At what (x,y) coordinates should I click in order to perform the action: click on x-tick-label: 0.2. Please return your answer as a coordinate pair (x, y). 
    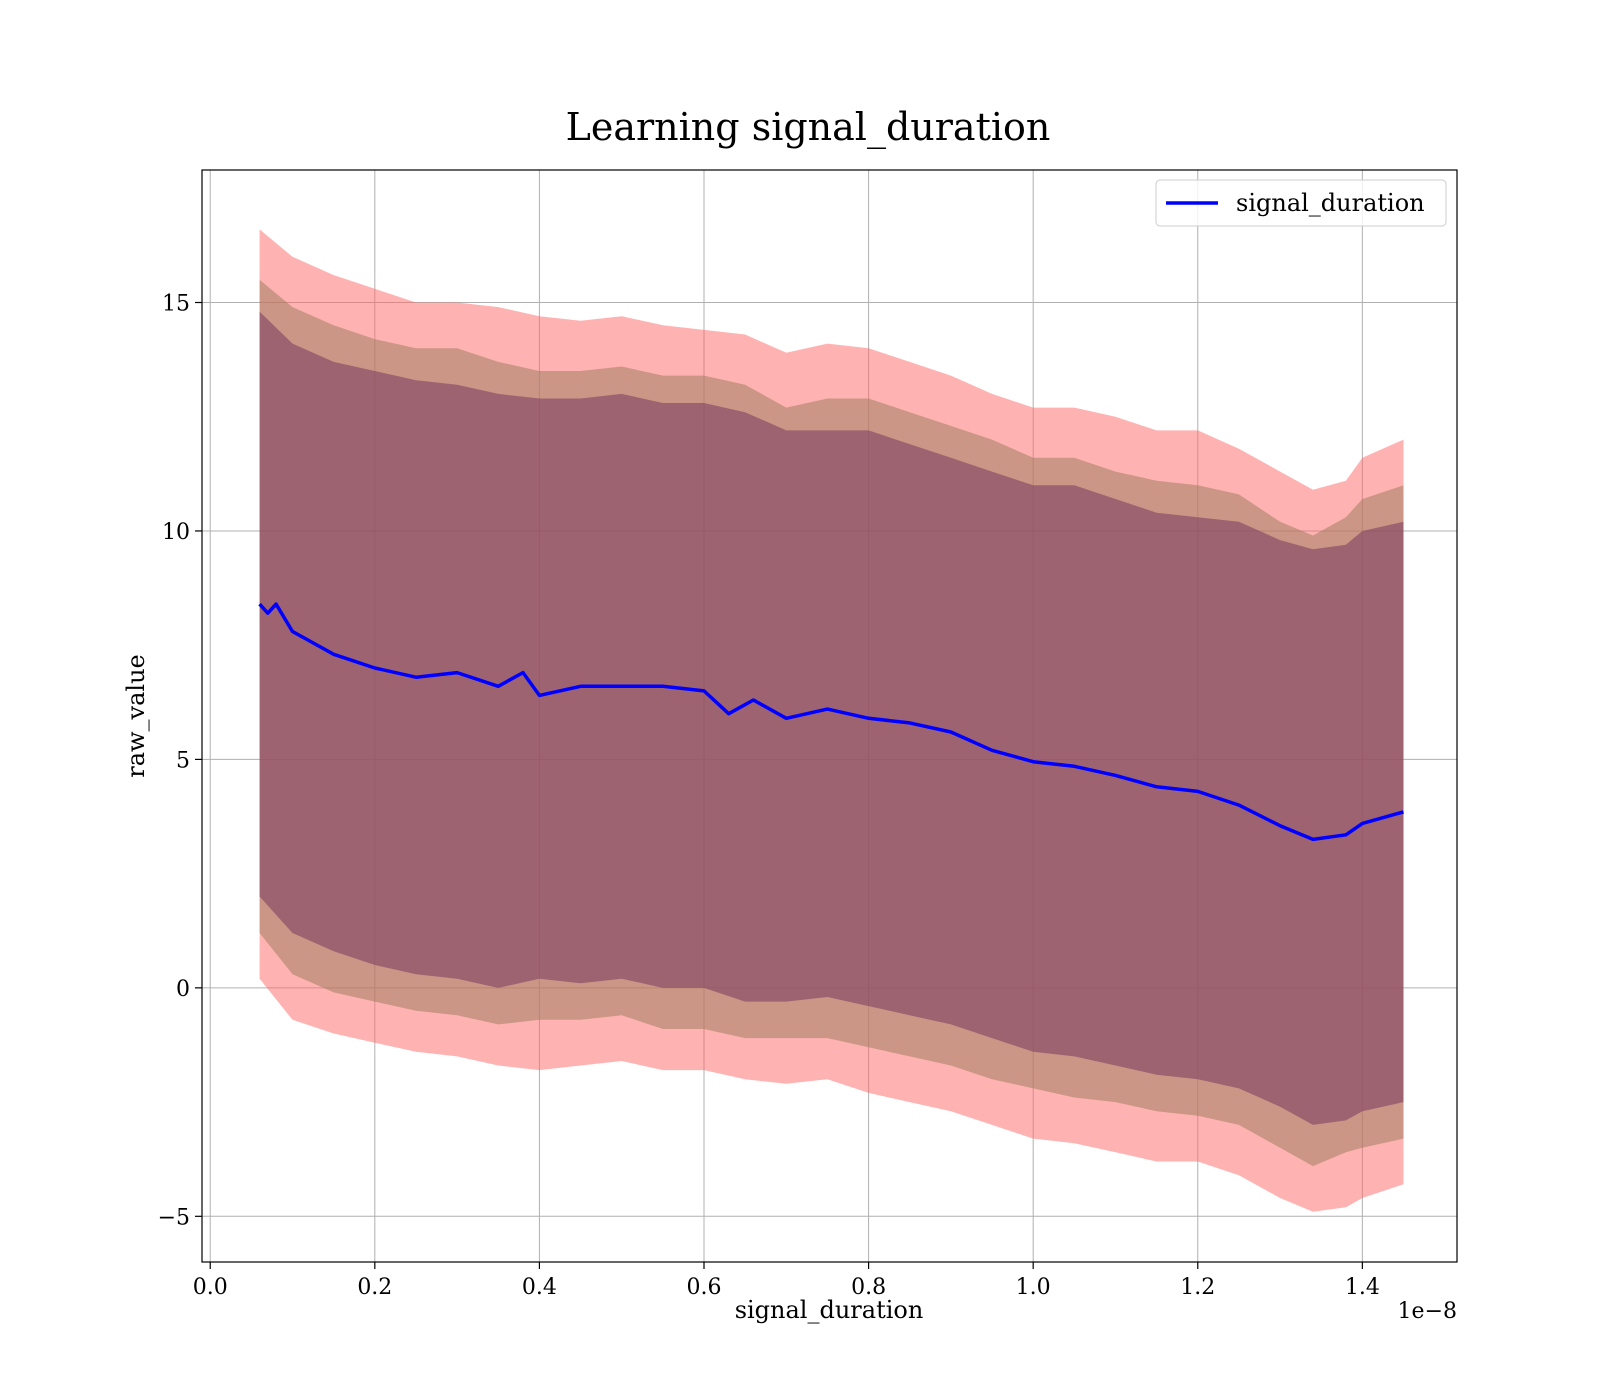
    Looking at the image, I should click on (374, 1287).